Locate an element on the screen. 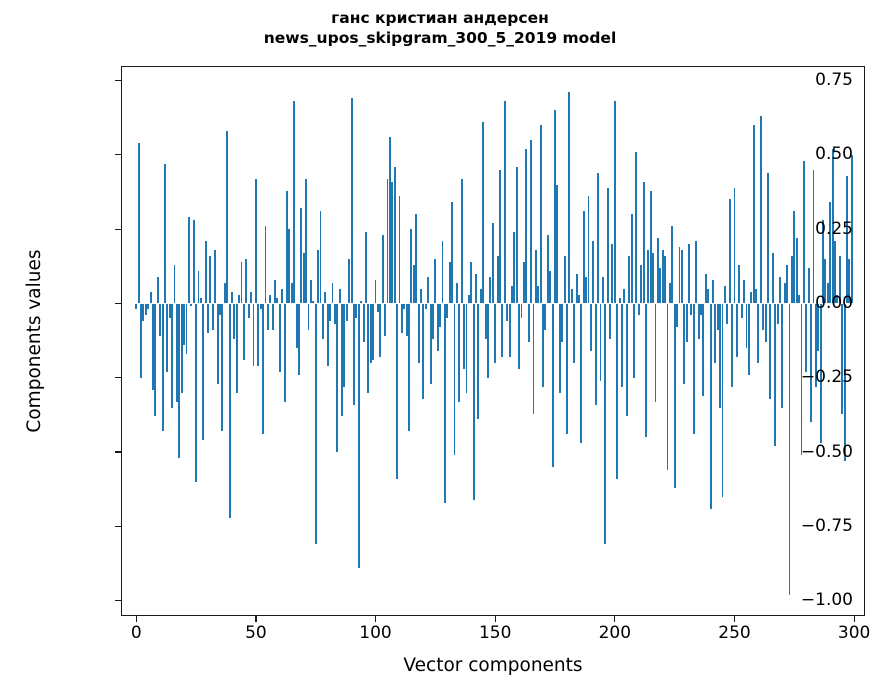 The height and width of the screenshot is (696, 880). chart-title-line-1: ганс кристиан андерсен is located at coordinates (440, 18).